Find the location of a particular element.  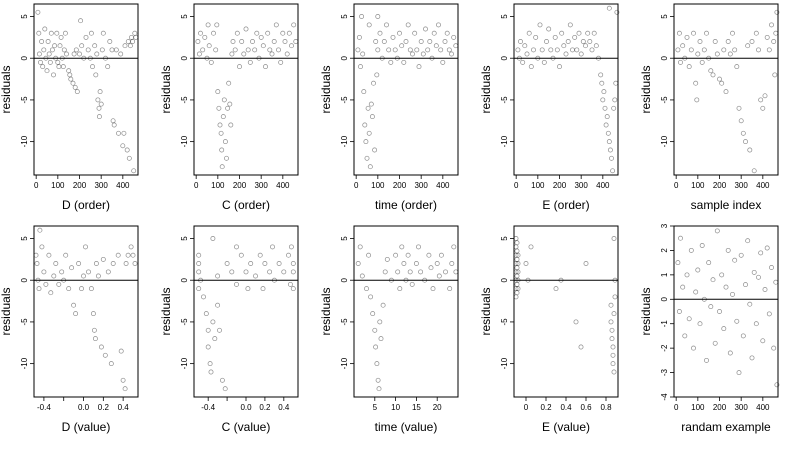

x-axis-label: sample index is located at coordinates (726, 205).